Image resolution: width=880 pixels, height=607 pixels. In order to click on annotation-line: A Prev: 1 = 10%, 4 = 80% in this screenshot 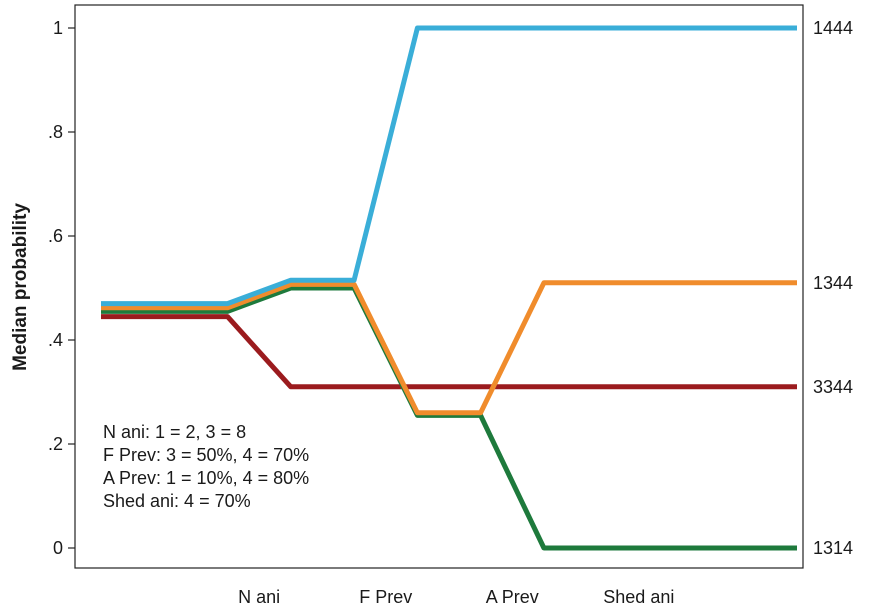, I will do `click(206, 478)`.